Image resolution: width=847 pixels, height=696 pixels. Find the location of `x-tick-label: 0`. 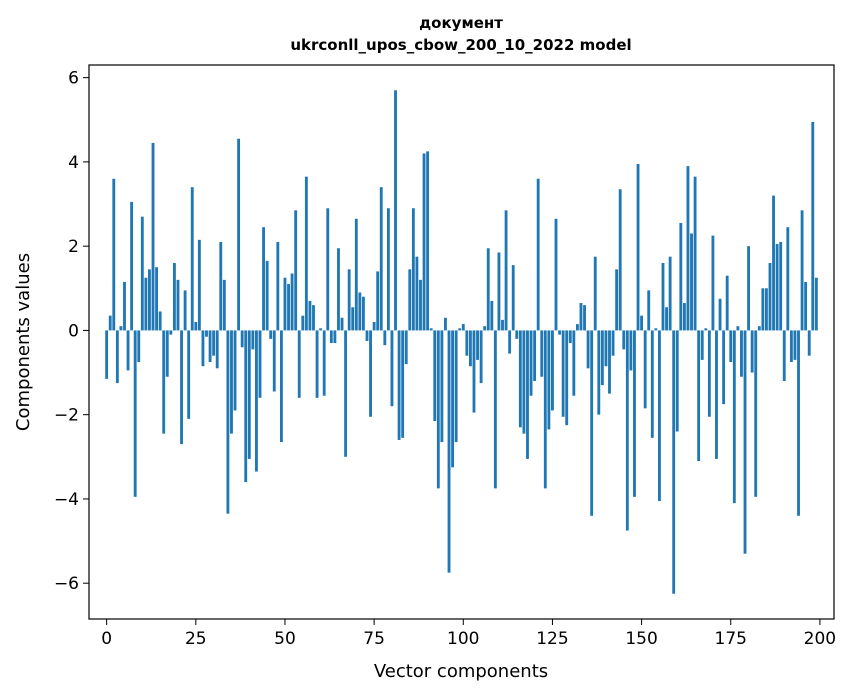

x-tick-label: 0 is located at coordinates (106, 639).